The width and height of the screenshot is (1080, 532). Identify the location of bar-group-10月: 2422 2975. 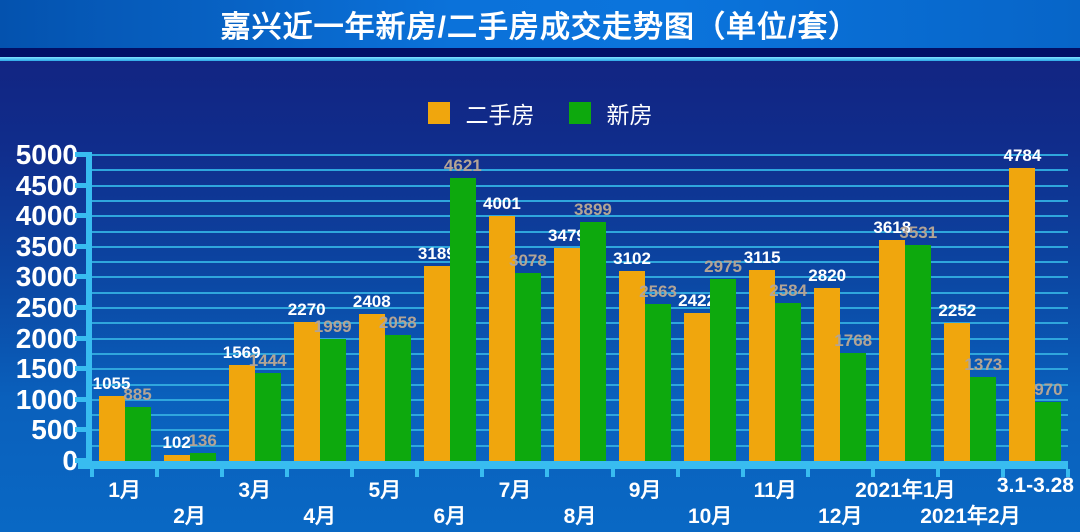
(710, 308).